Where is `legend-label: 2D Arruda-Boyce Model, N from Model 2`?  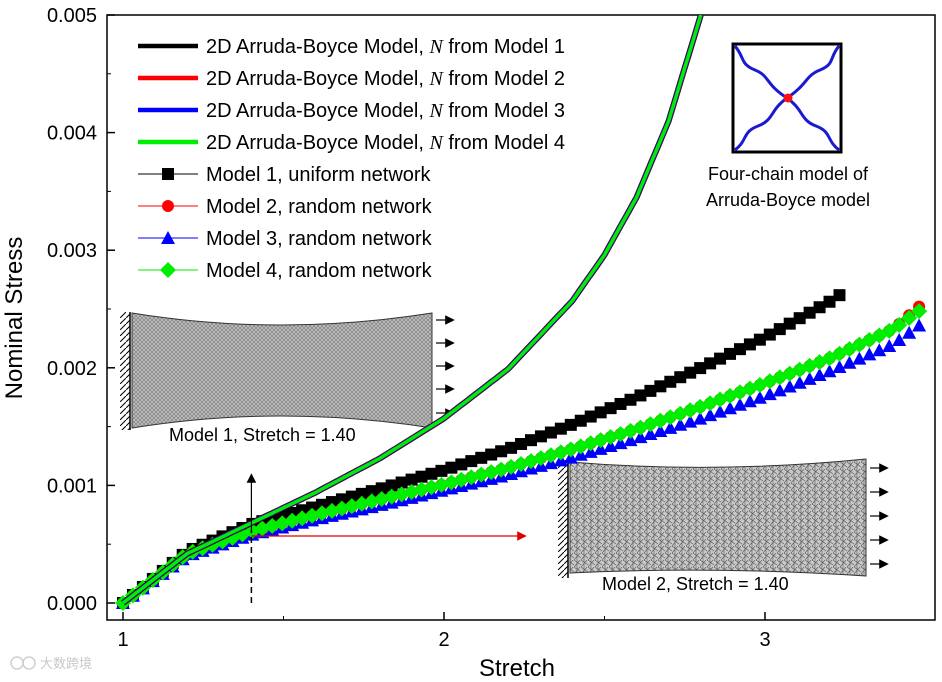 legend-label: 2D Arruda-Boyce Model, N from Model 2 is located at coordinates (385, 79).